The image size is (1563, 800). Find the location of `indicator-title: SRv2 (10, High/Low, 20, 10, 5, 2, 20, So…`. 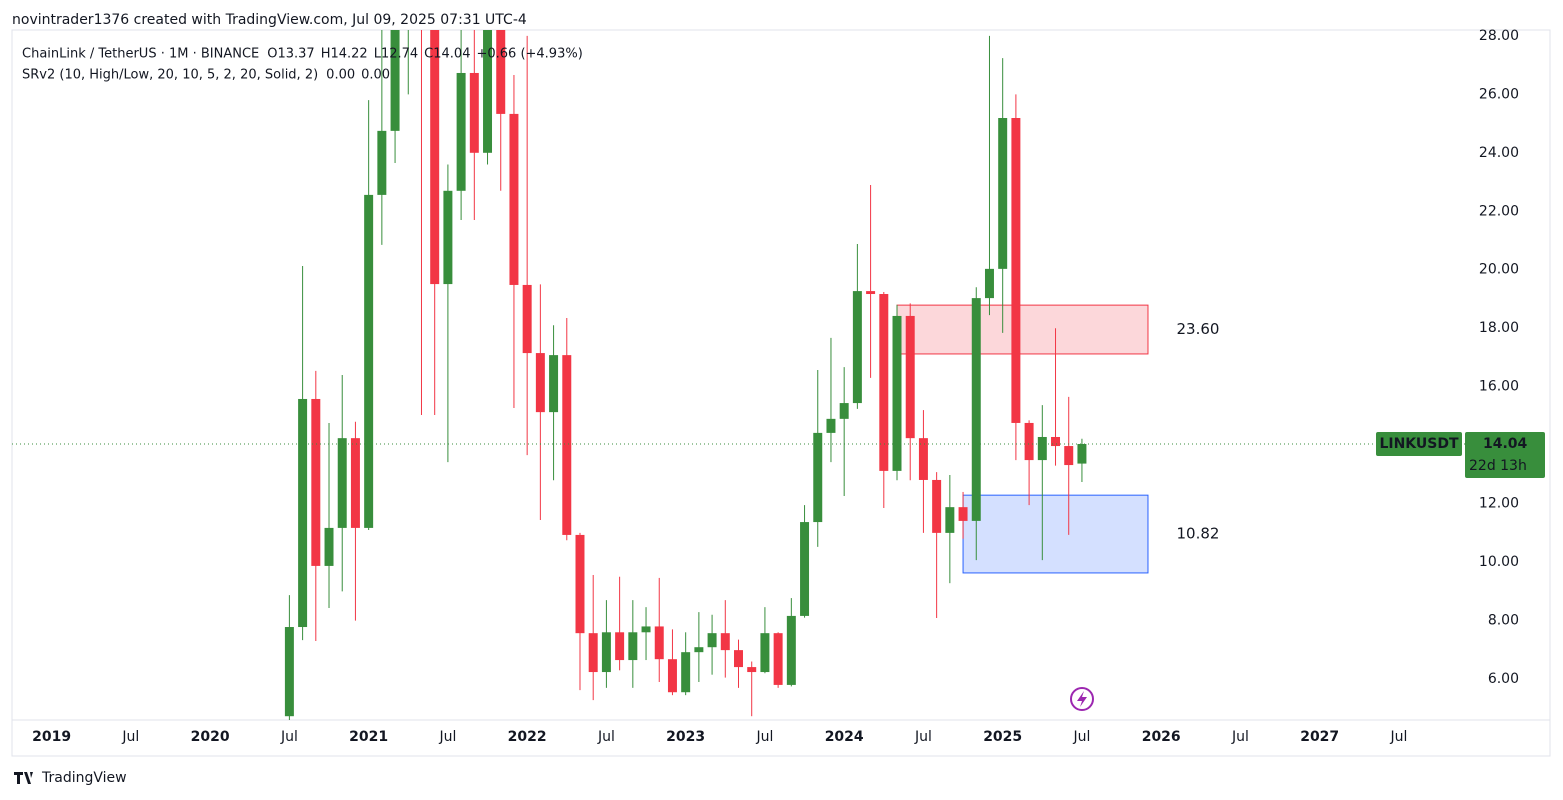

indicator-title: SRv2 (10, High/Low, 20, 10, 5, 2, 20, So… is located at coordinates (170, 75).